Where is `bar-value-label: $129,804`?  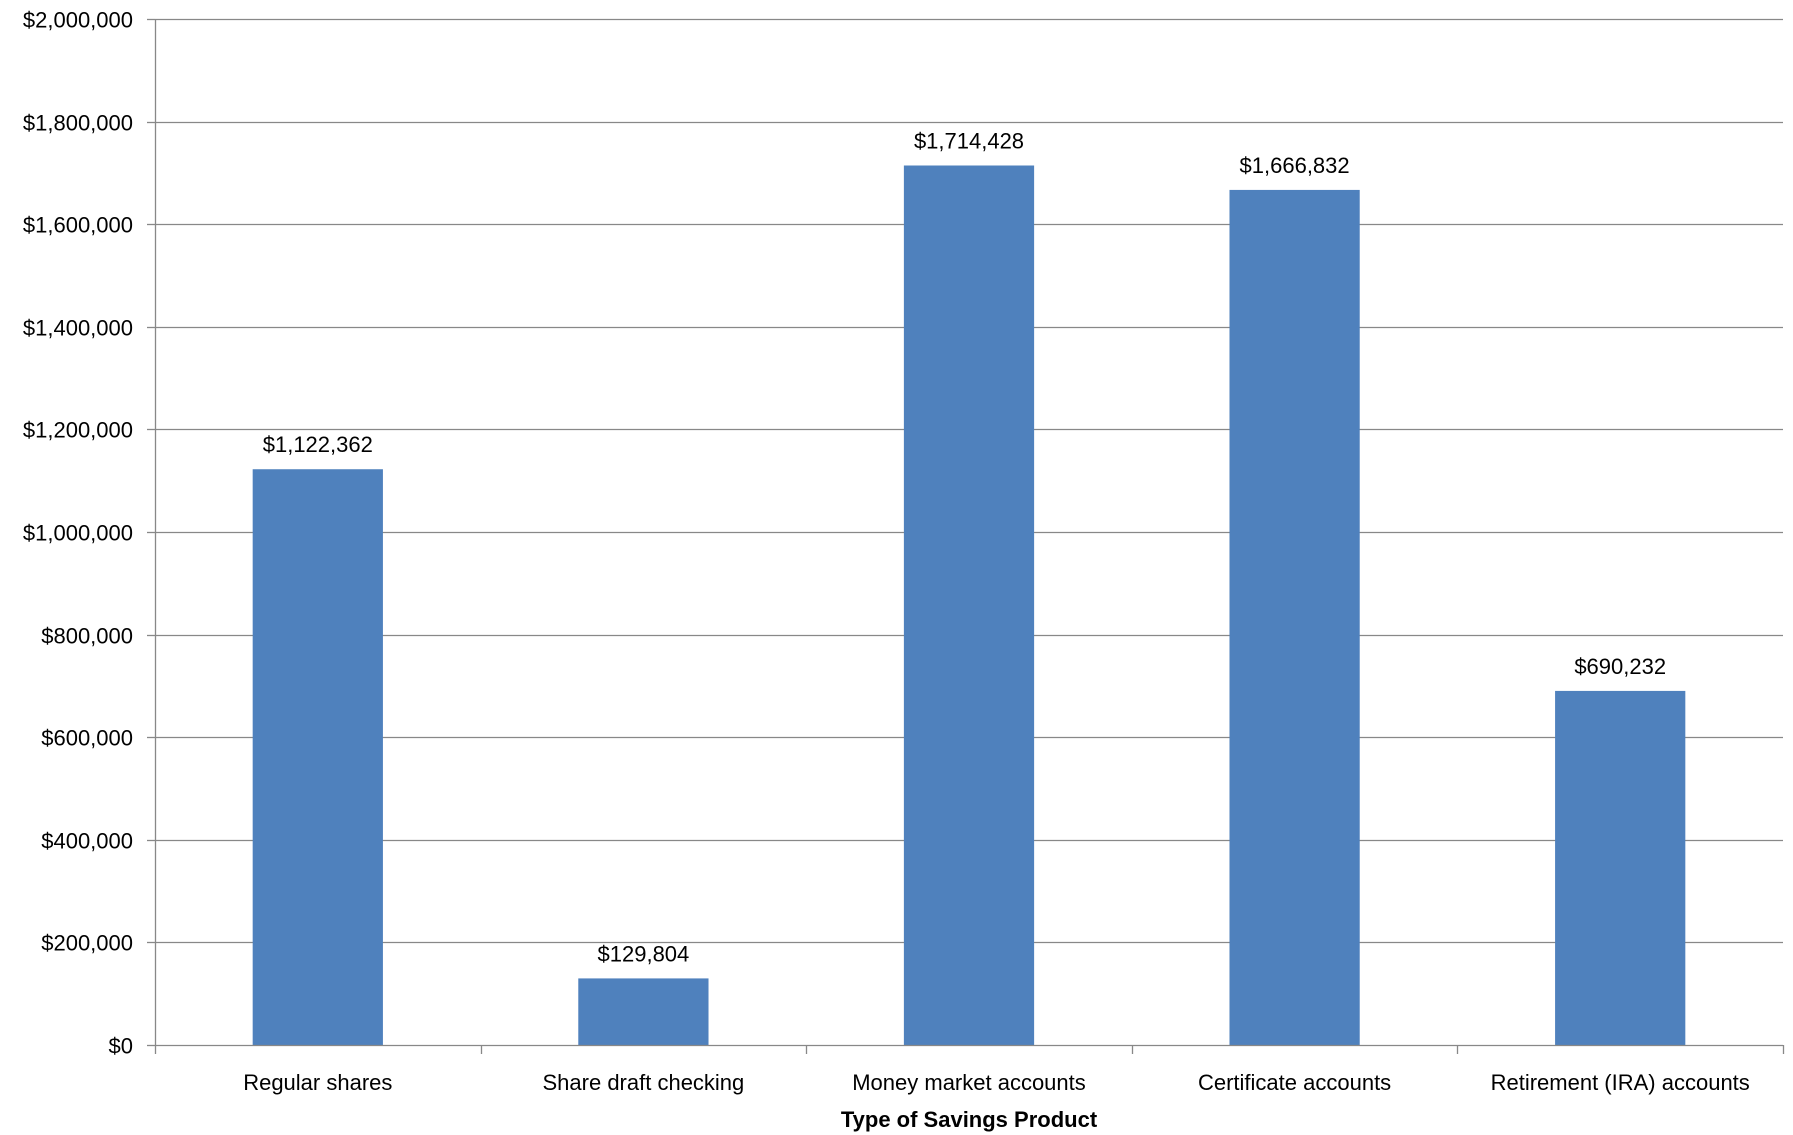
bar-value-label: $129,804 is located at coordinates (644, 953).